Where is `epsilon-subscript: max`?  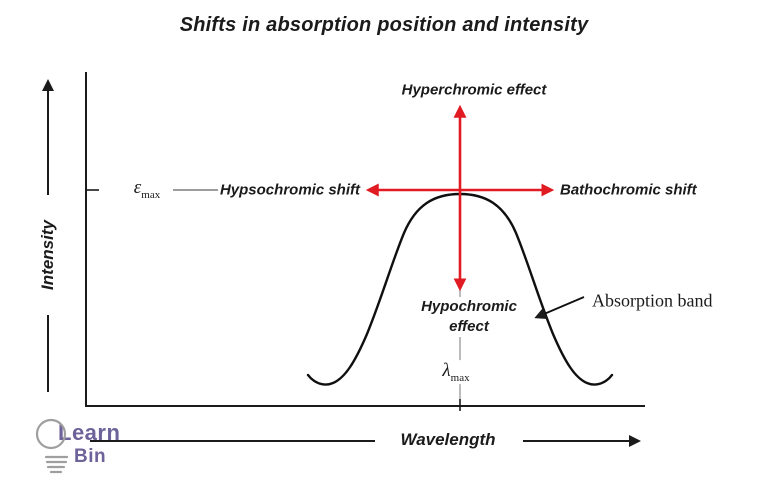 epsilon-subscript: max is located at coordinates (151, 194).